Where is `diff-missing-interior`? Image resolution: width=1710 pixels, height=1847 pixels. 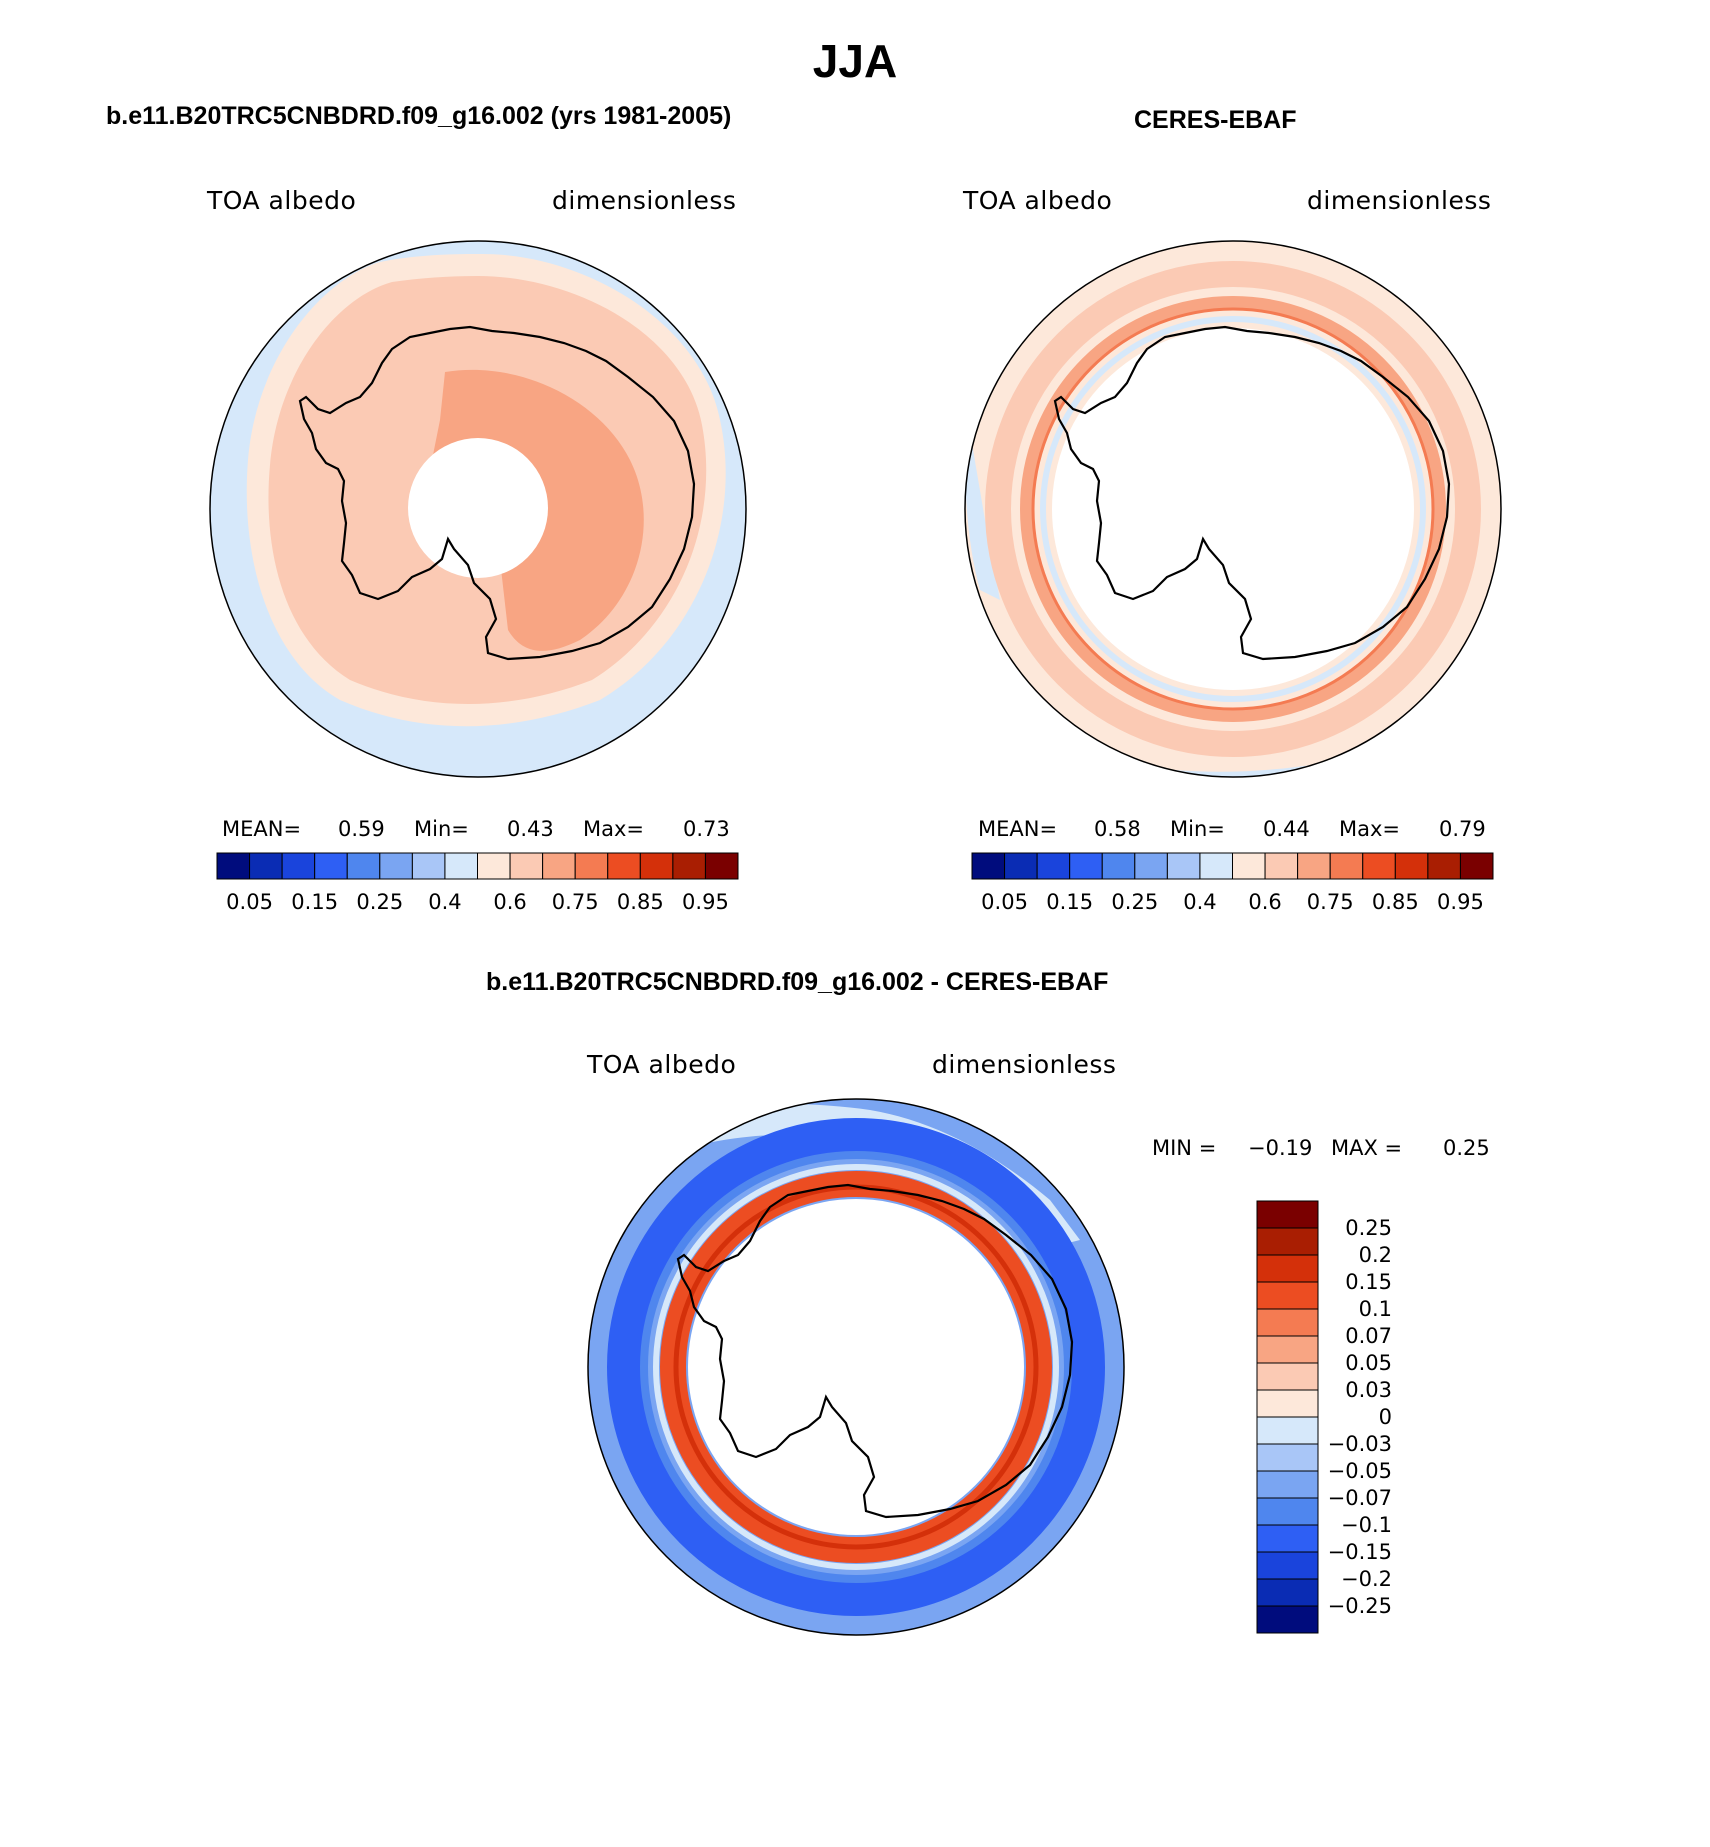 diff-missing-interior is located at coordinates (856, 1367).